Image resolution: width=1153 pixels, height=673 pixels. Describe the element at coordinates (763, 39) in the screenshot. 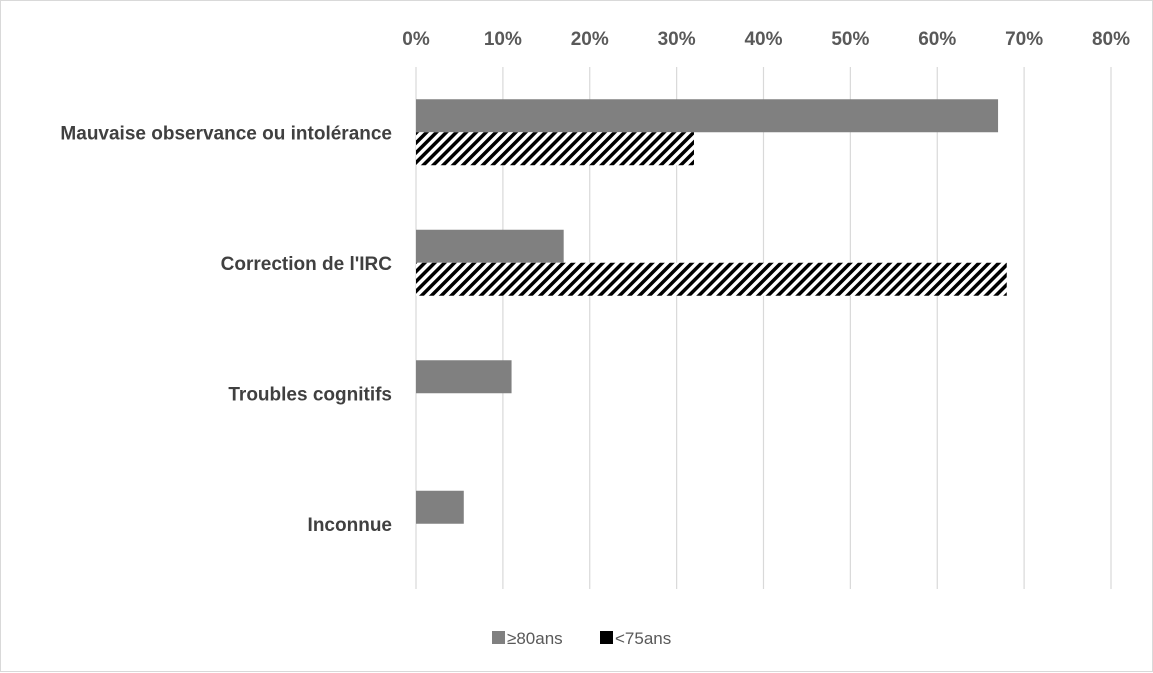

I see `x-tick-label: 40%` at that location.